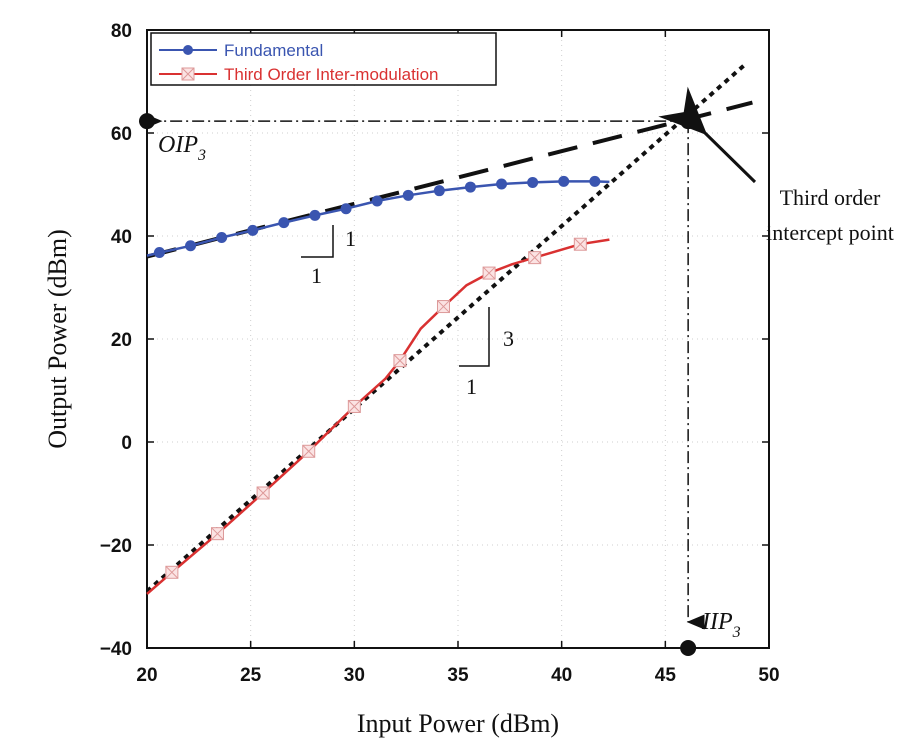  I want to click on oip3-point, so click(147, 121).